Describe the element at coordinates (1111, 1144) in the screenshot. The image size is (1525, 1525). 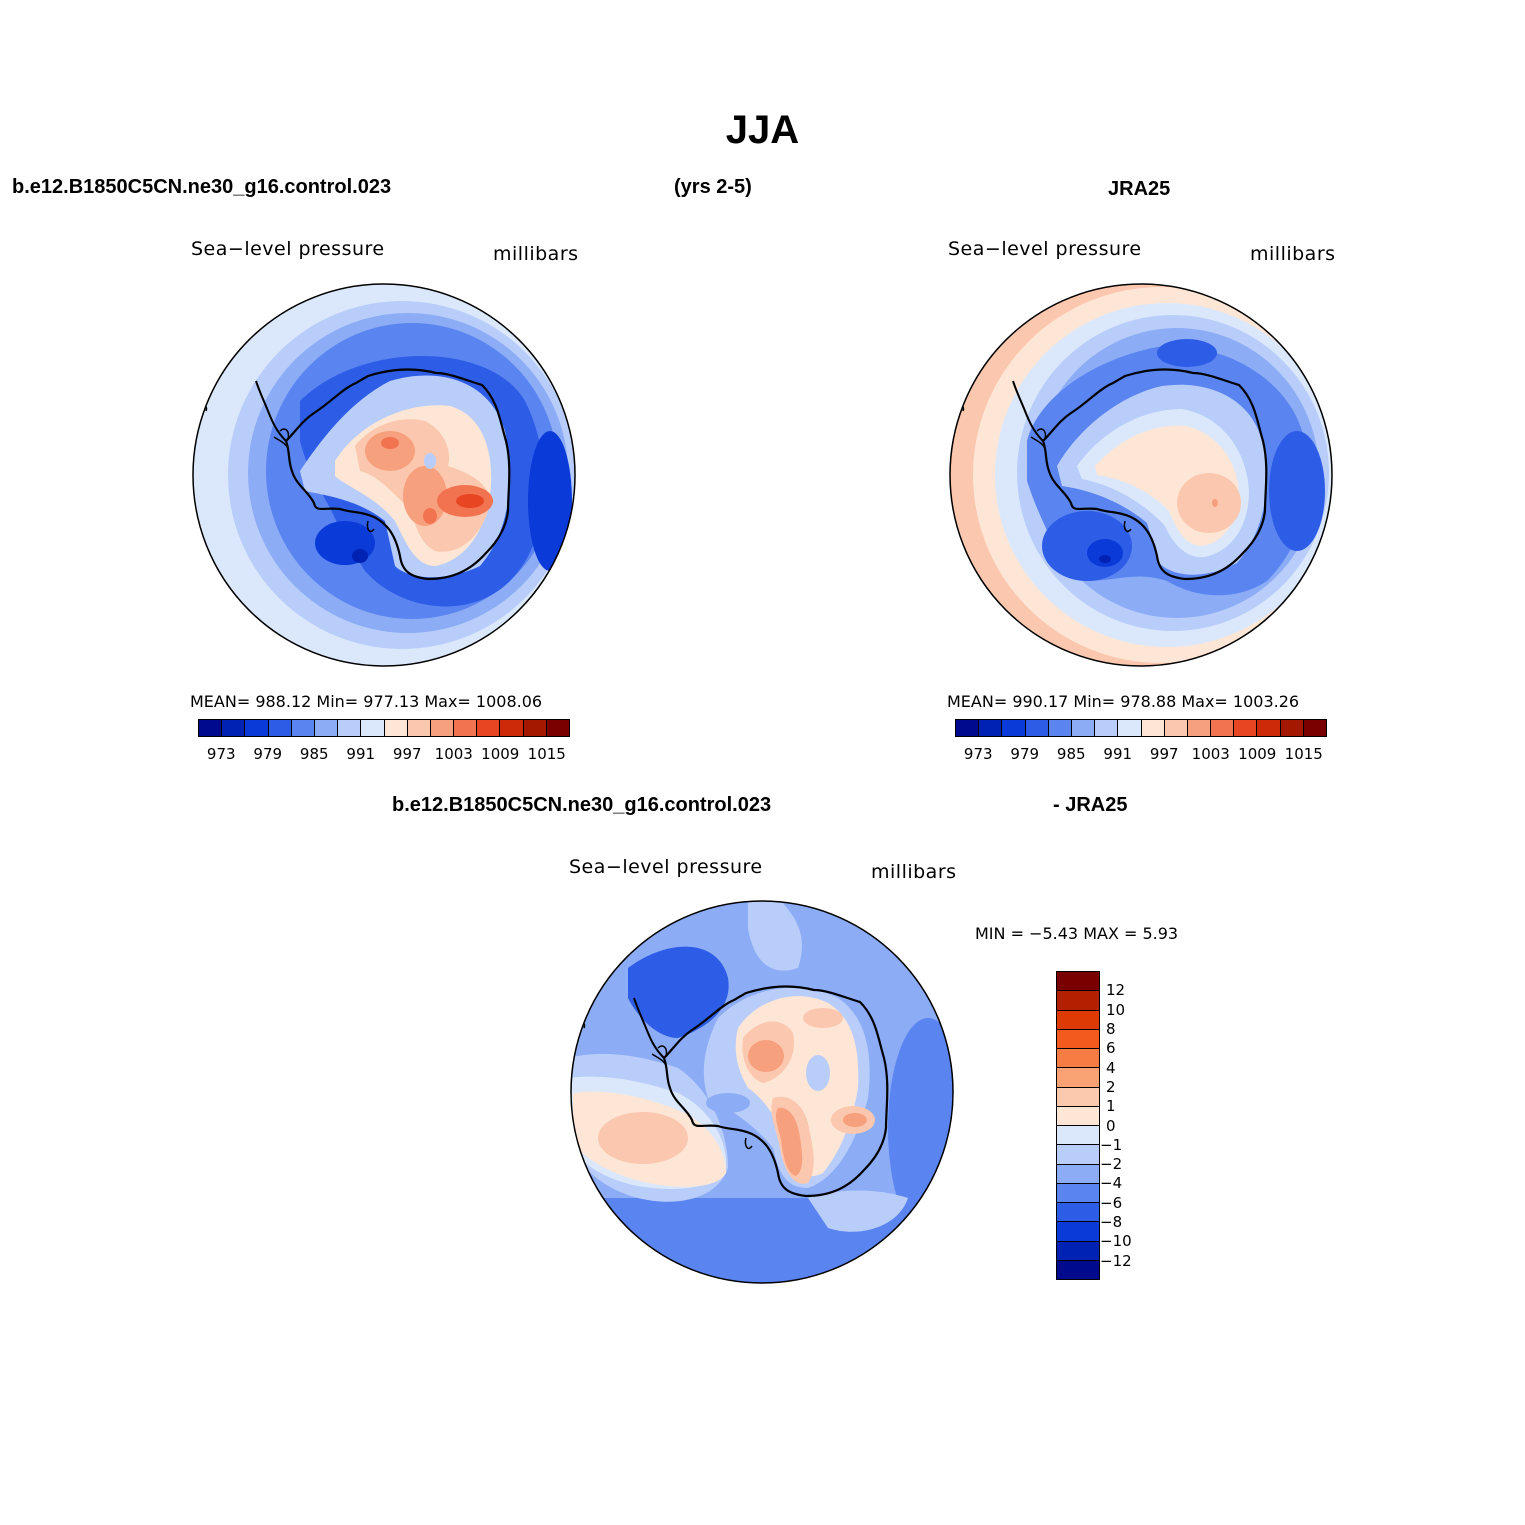
I see `colorbar-tick-label: −1` at that location.